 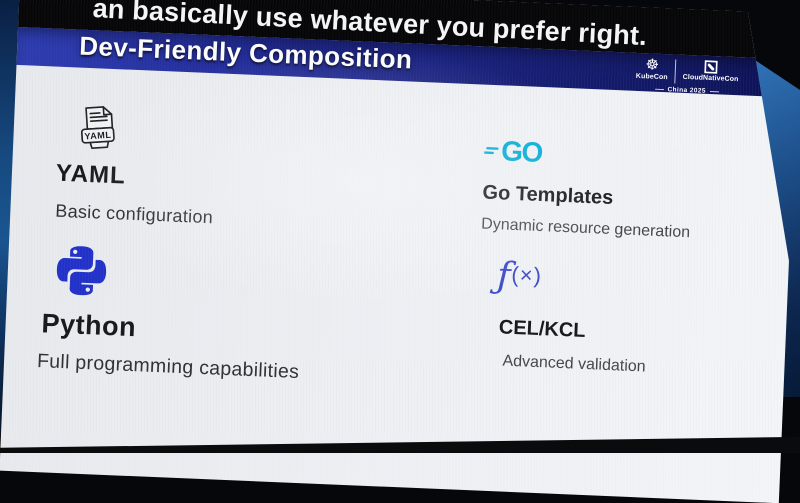 I want to click on cloudnativecon-label: CloudNativeCon, so click(x=710, y=78).